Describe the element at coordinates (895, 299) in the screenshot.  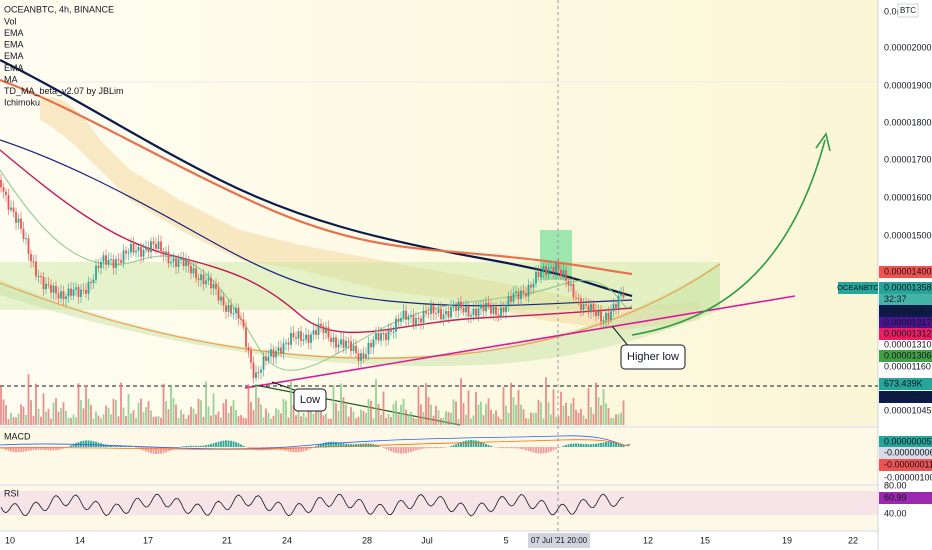
I see `countdown: 32:37` at that location.